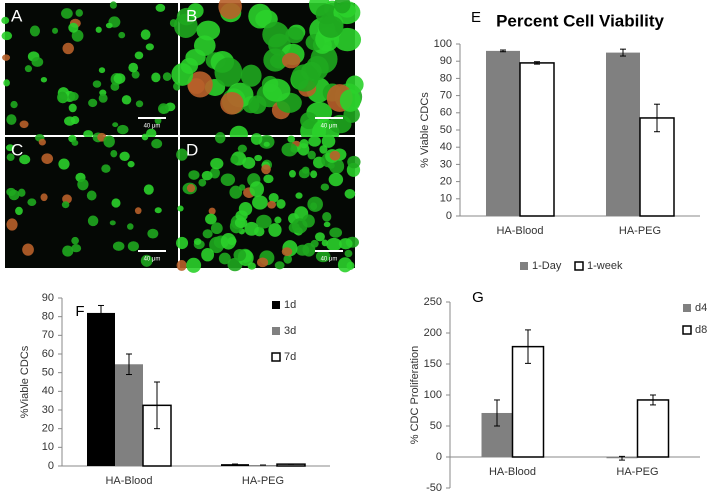 Image resolution: width=714 pixels, height=496 pixels. What do you see at coordinates (476, 17) in the screenshot?
I see `panel-label: E` at bounding box center [476, 17].